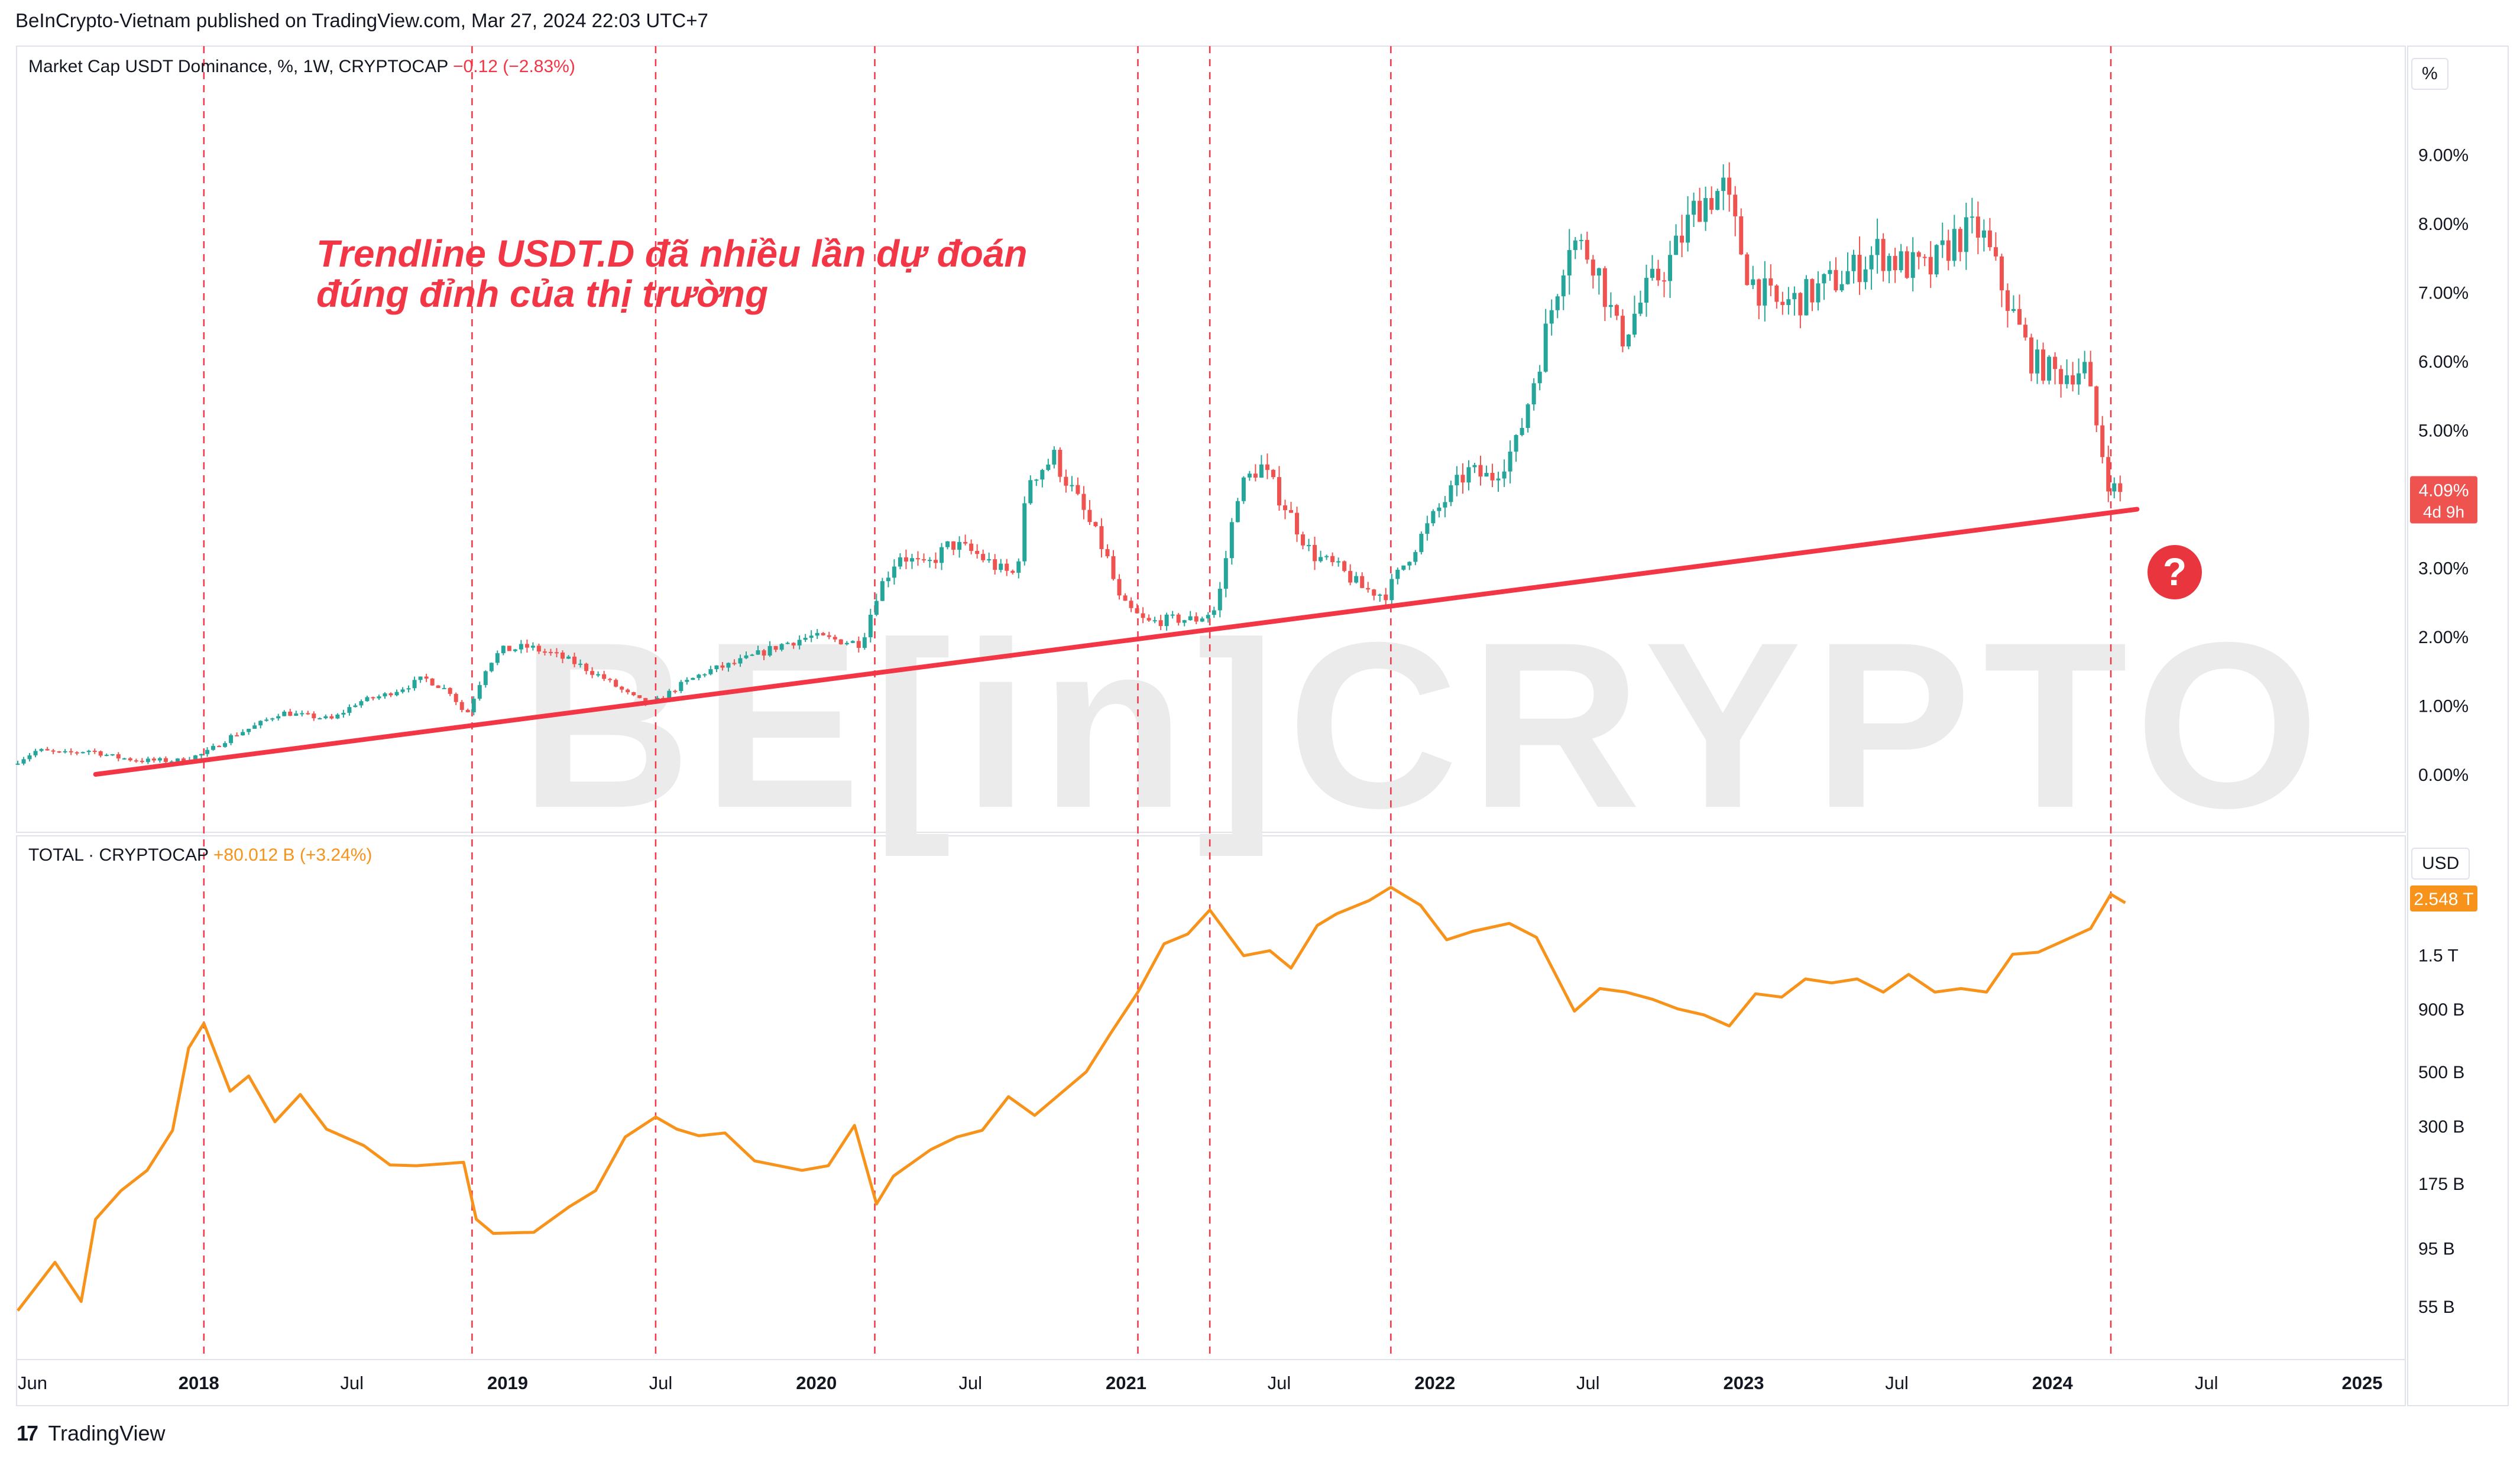 The image size is (2520, 1463). I want to click on top-unit-button: %, so click(2429, 74).